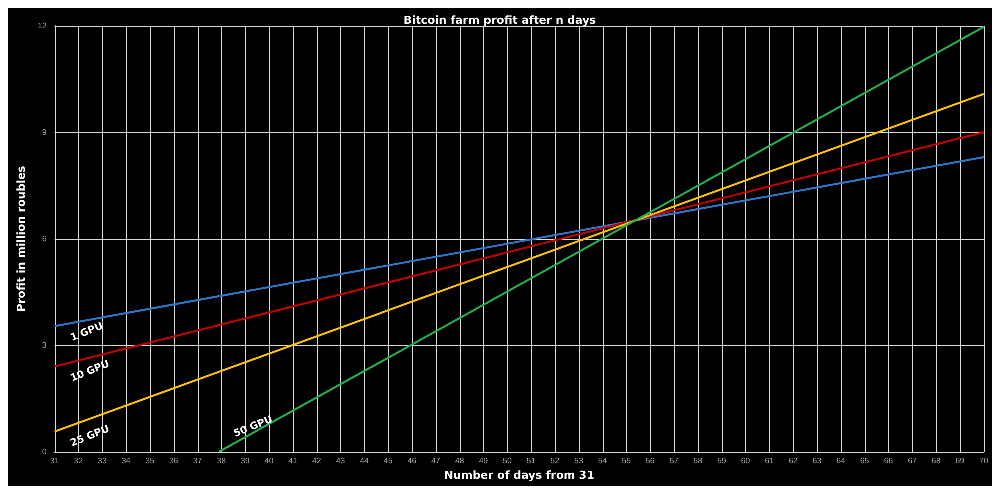 The width and height of the screenshot is (1000, 494). Describe the element at coordinates (746, 461) in the screenshot. I see `x-tick-label: 60` at that location.